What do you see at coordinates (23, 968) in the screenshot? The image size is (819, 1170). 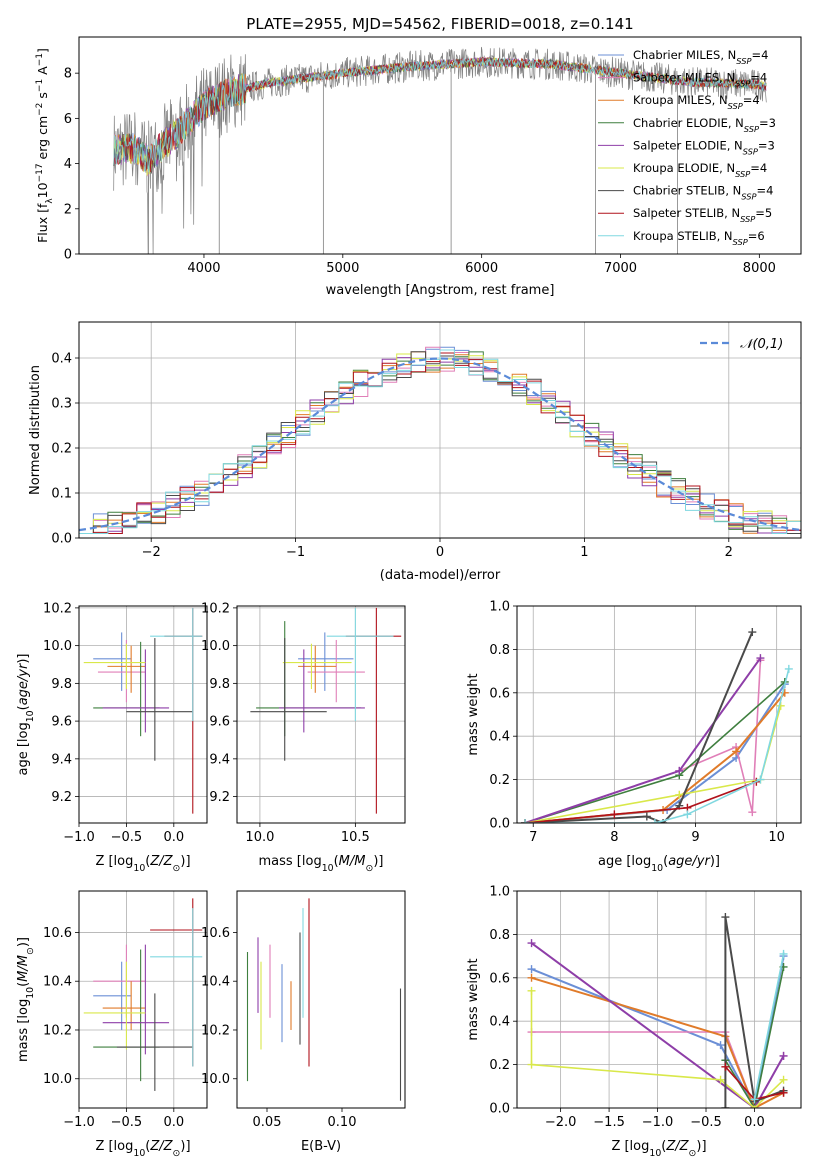 I see `label-part: M/M` at bounding box center [23, 968].